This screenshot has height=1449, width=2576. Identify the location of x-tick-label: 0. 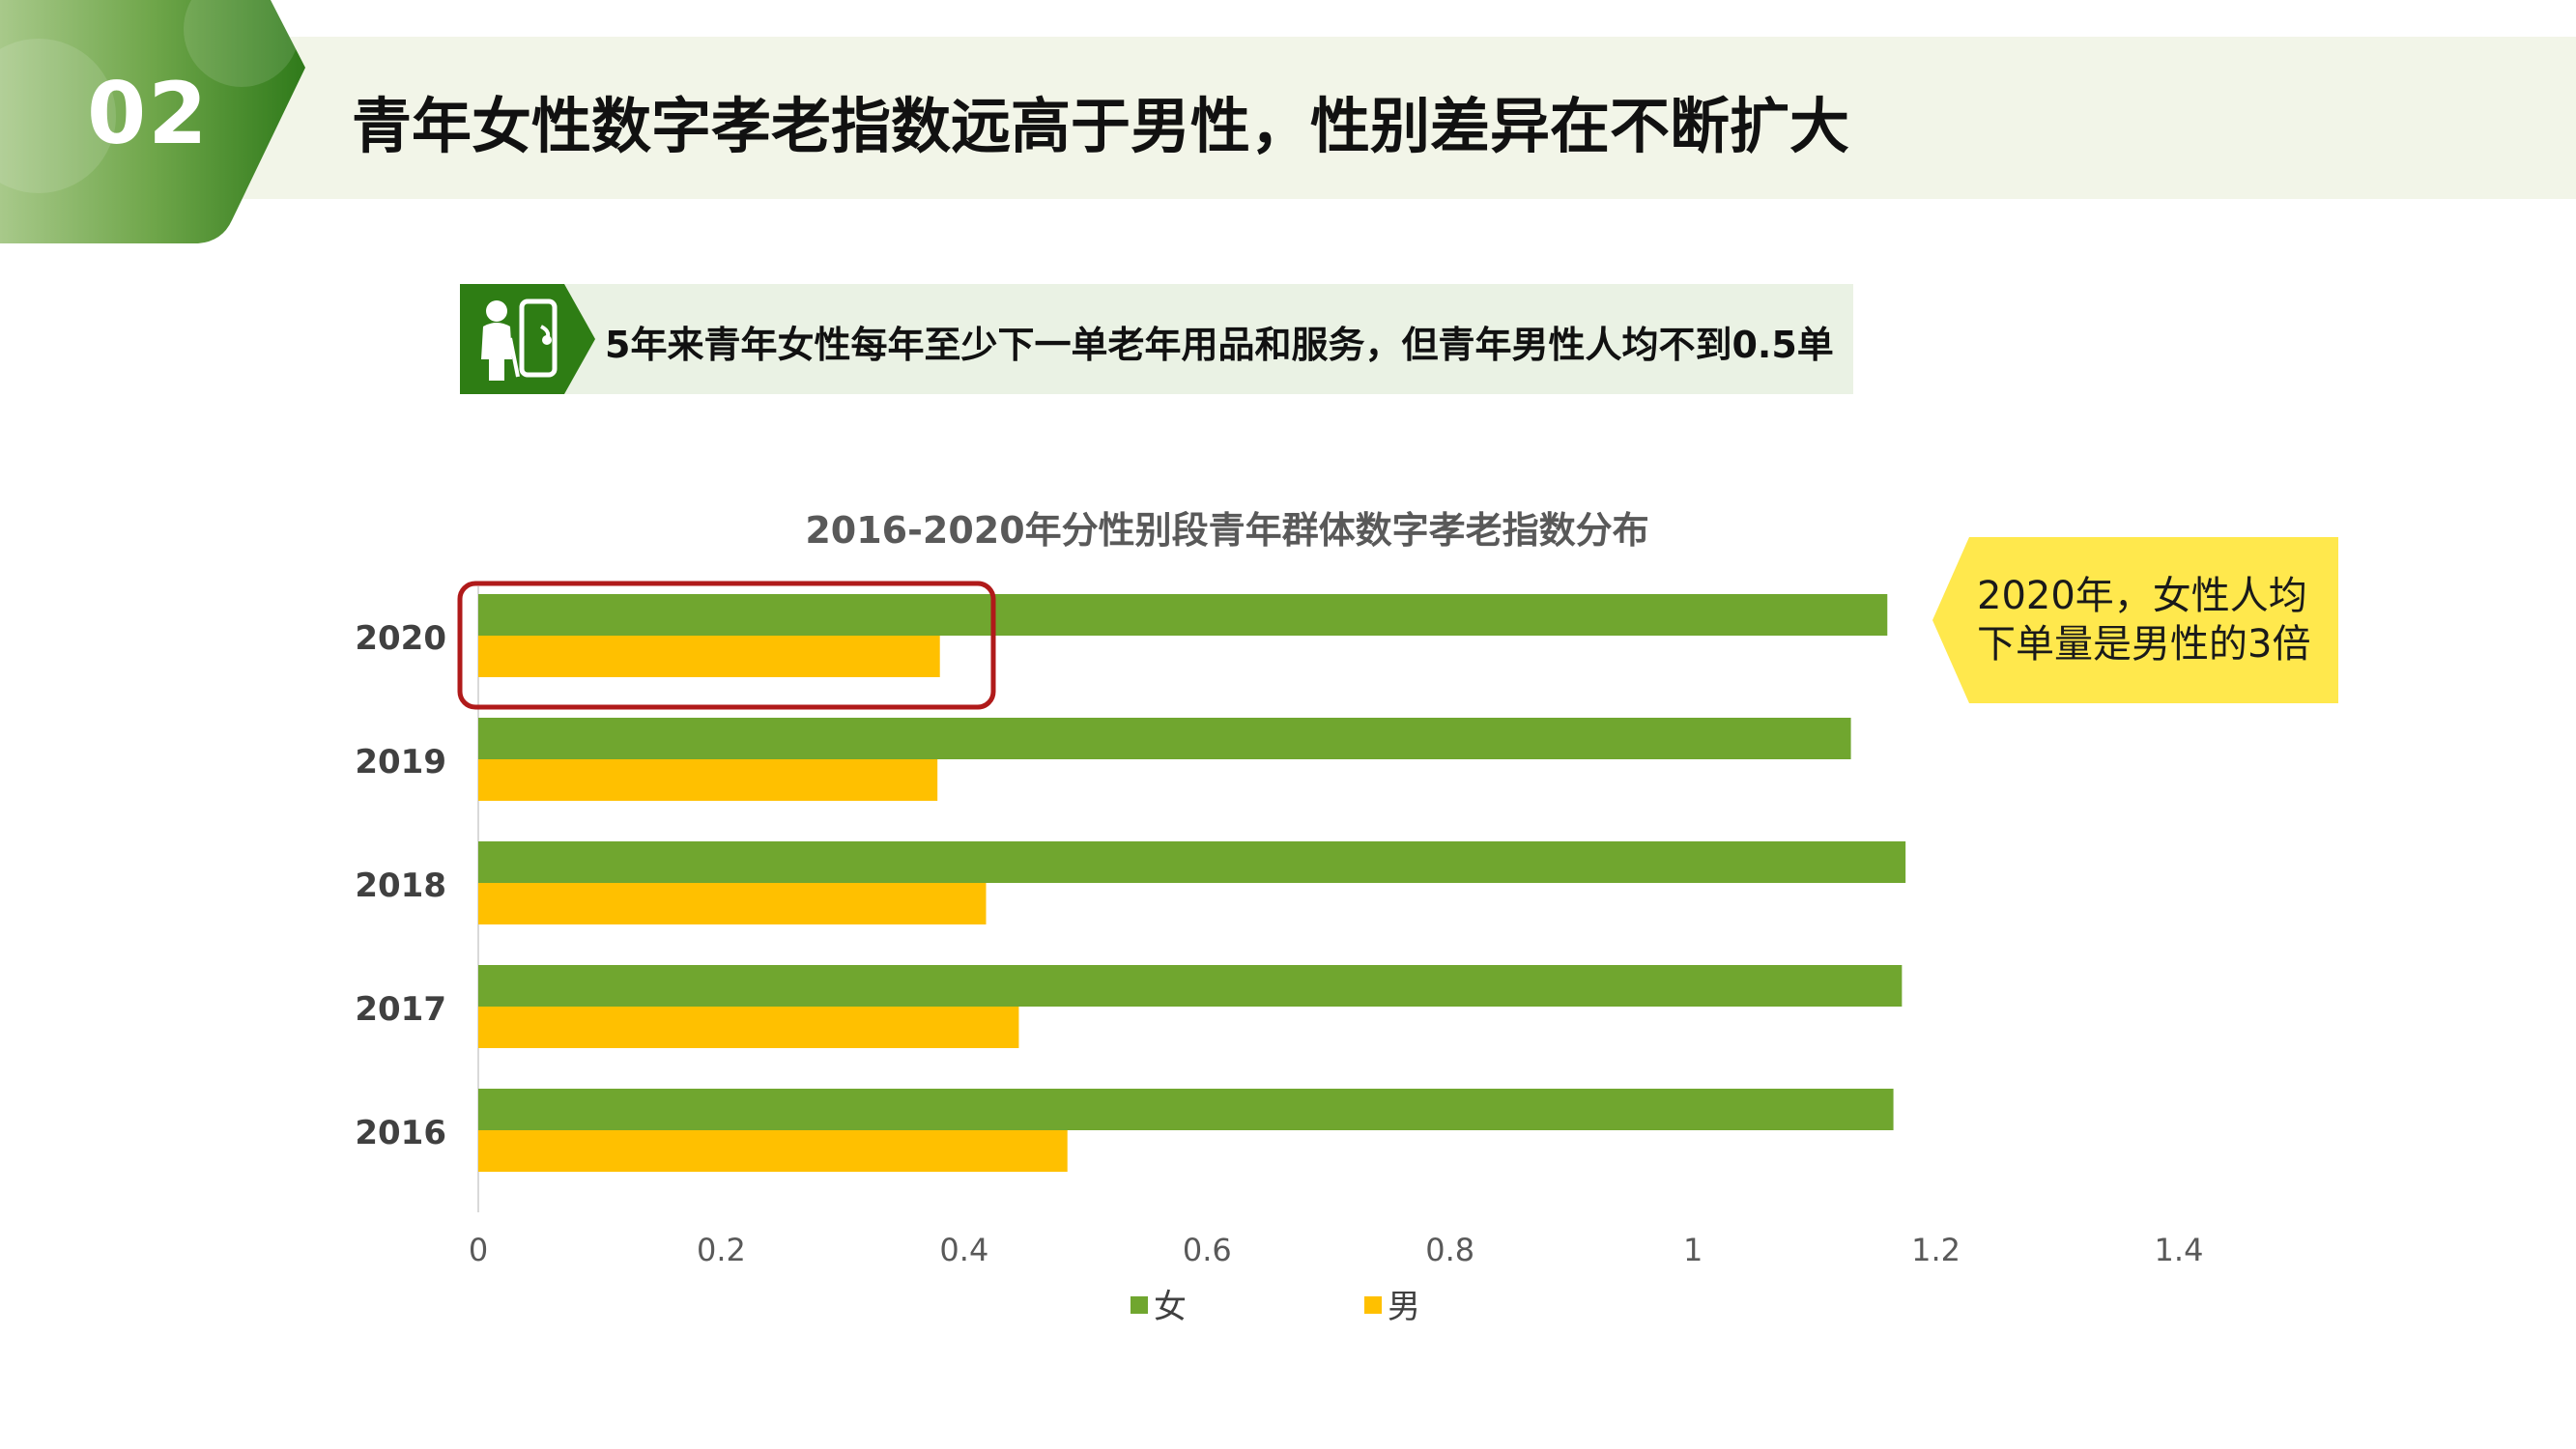
(479, 1250).